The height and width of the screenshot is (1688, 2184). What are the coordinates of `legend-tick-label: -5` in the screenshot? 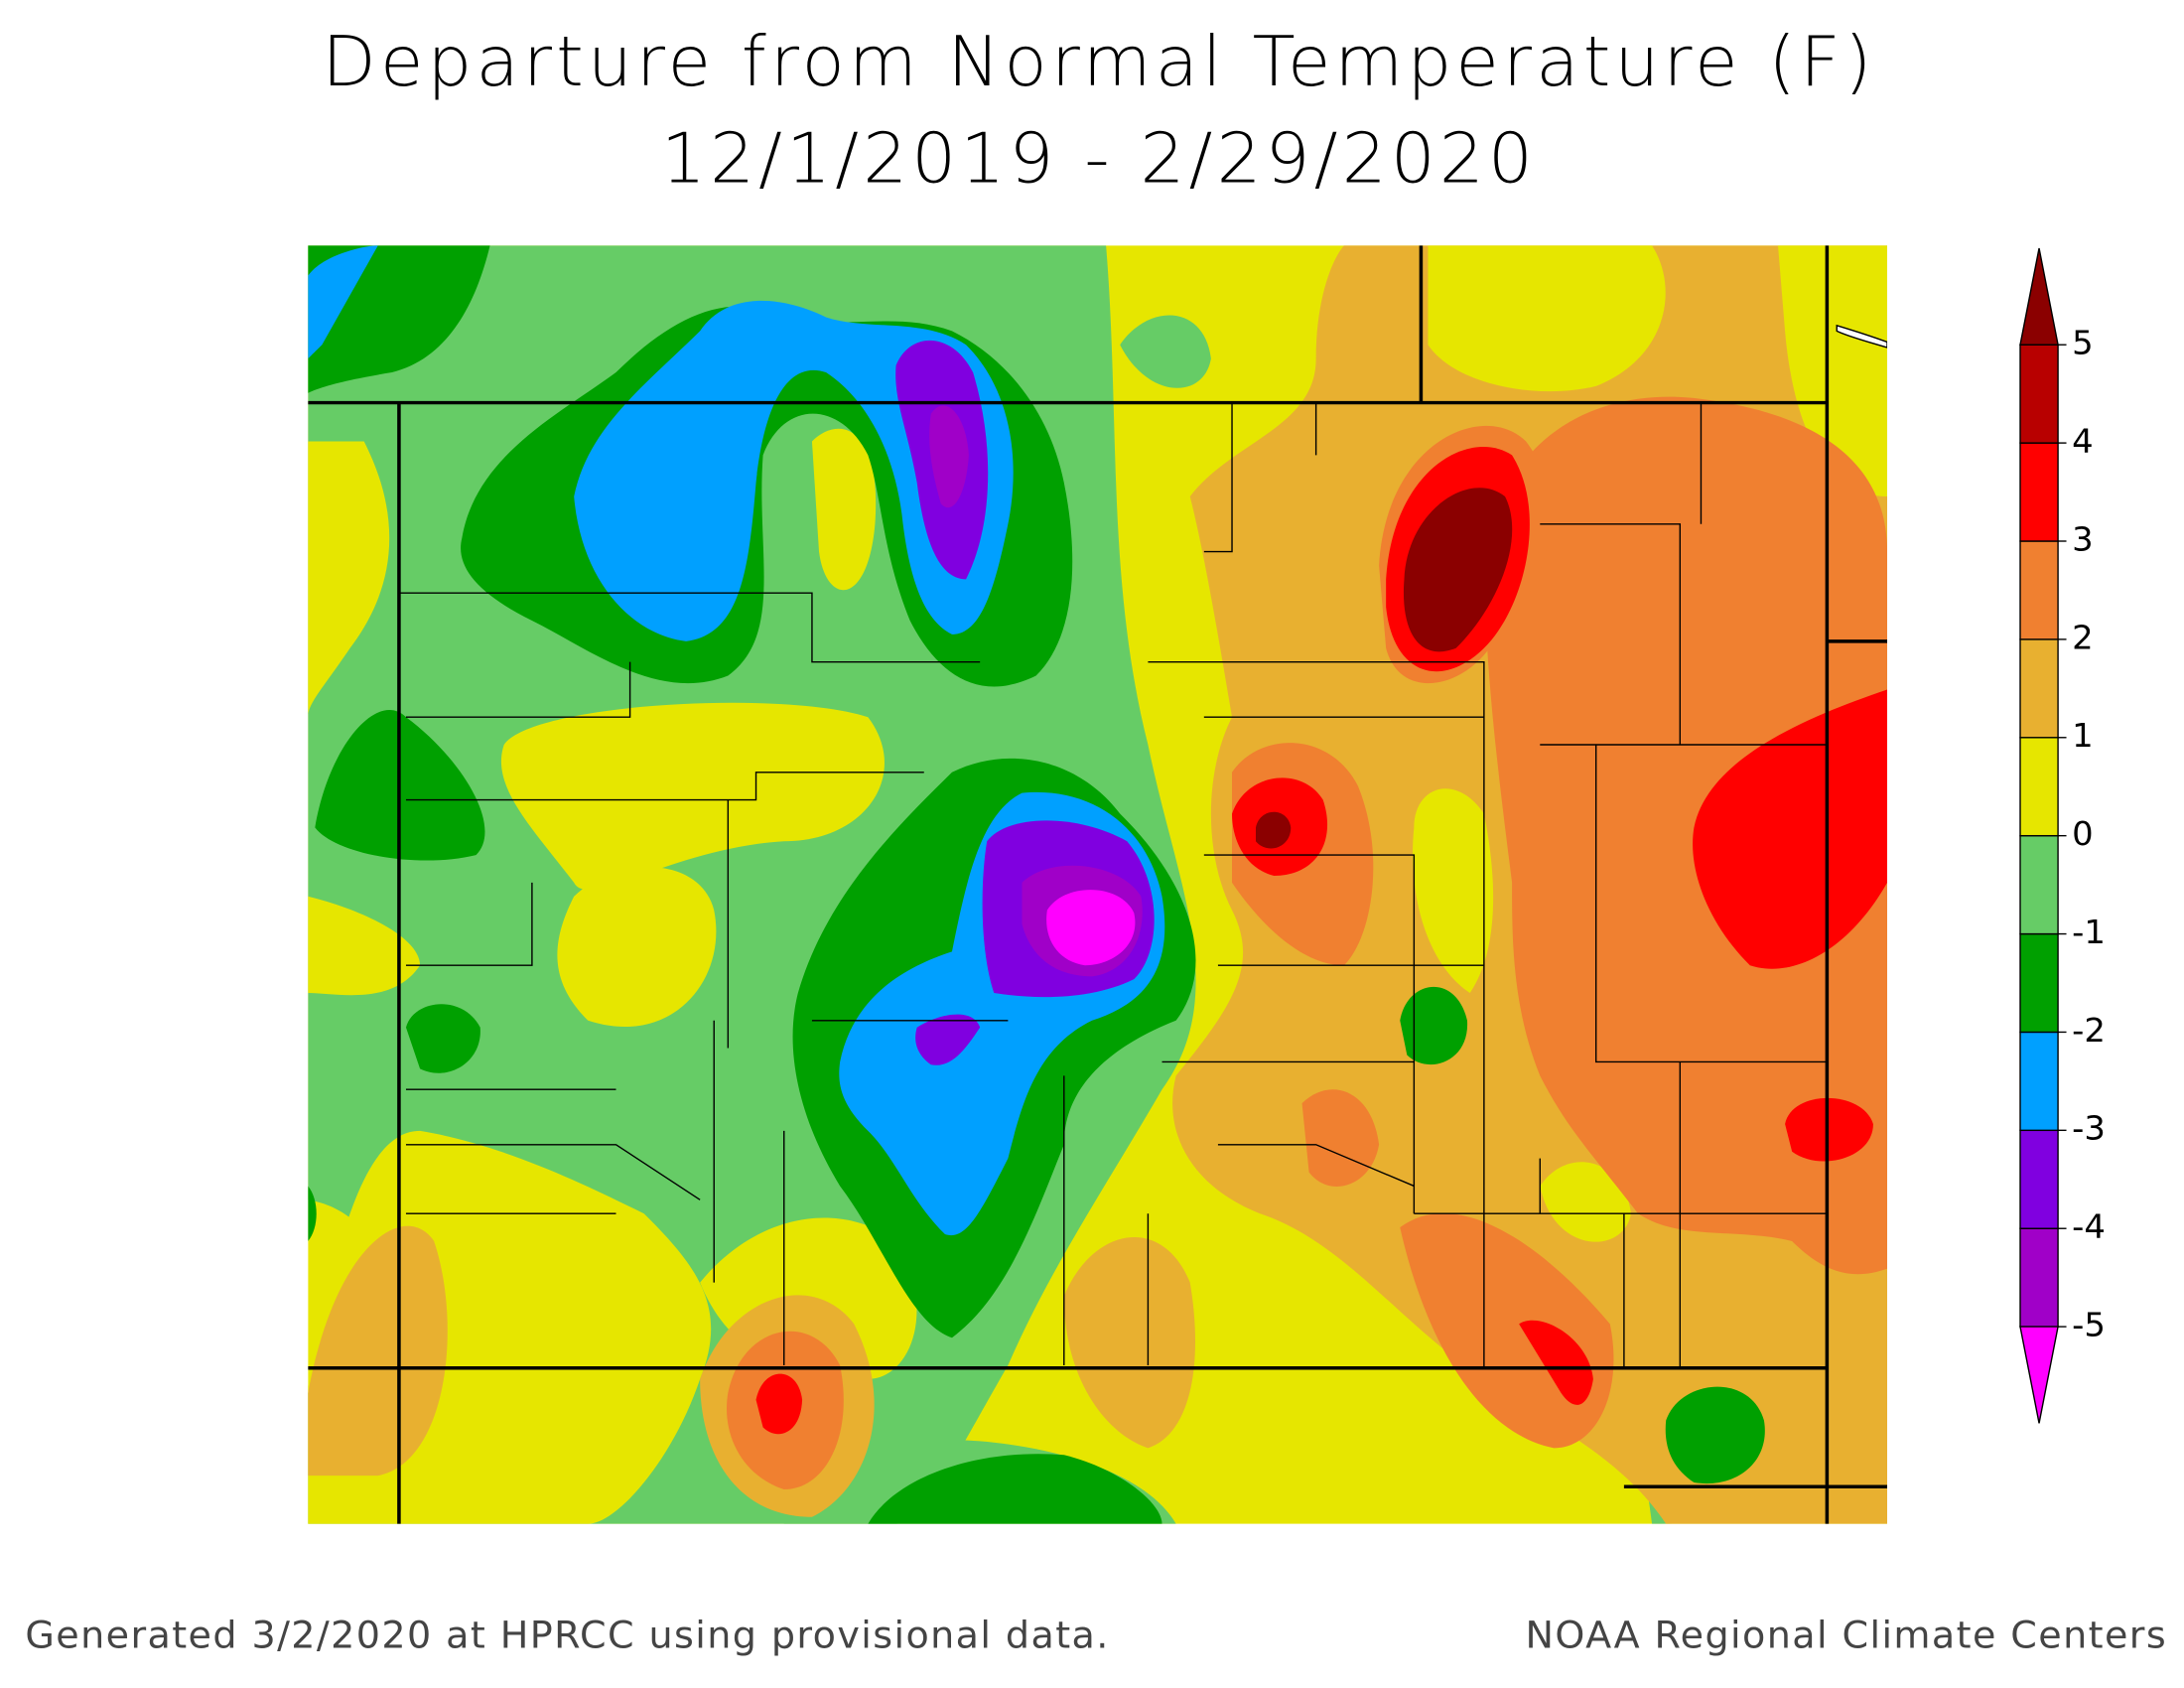 It's located at (2089, 1325).